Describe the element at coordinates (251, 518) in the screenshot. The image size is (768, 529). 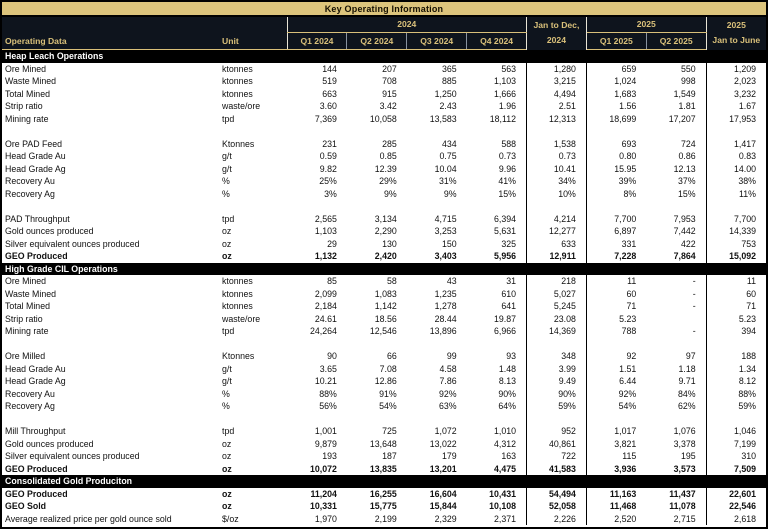
I see `row-unit: $/oz` at that location.